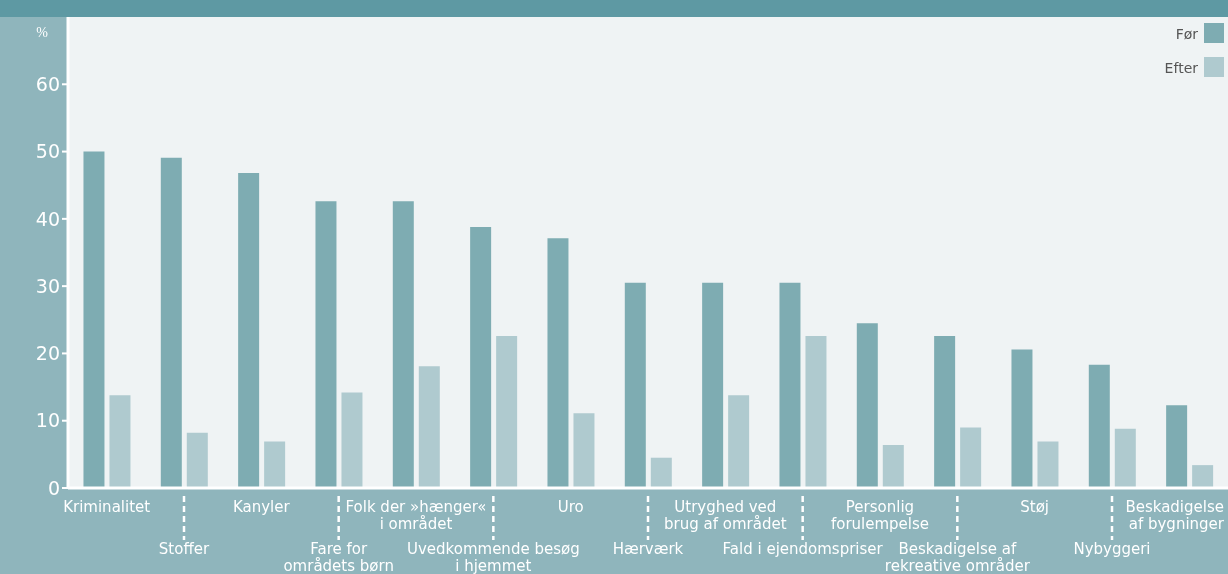 The image size is (1228, 574). What do you see at coordinates (1035, 507) in the screenshot?
I see `x-tick-label: Støj` at bounding box center [1035, 507].